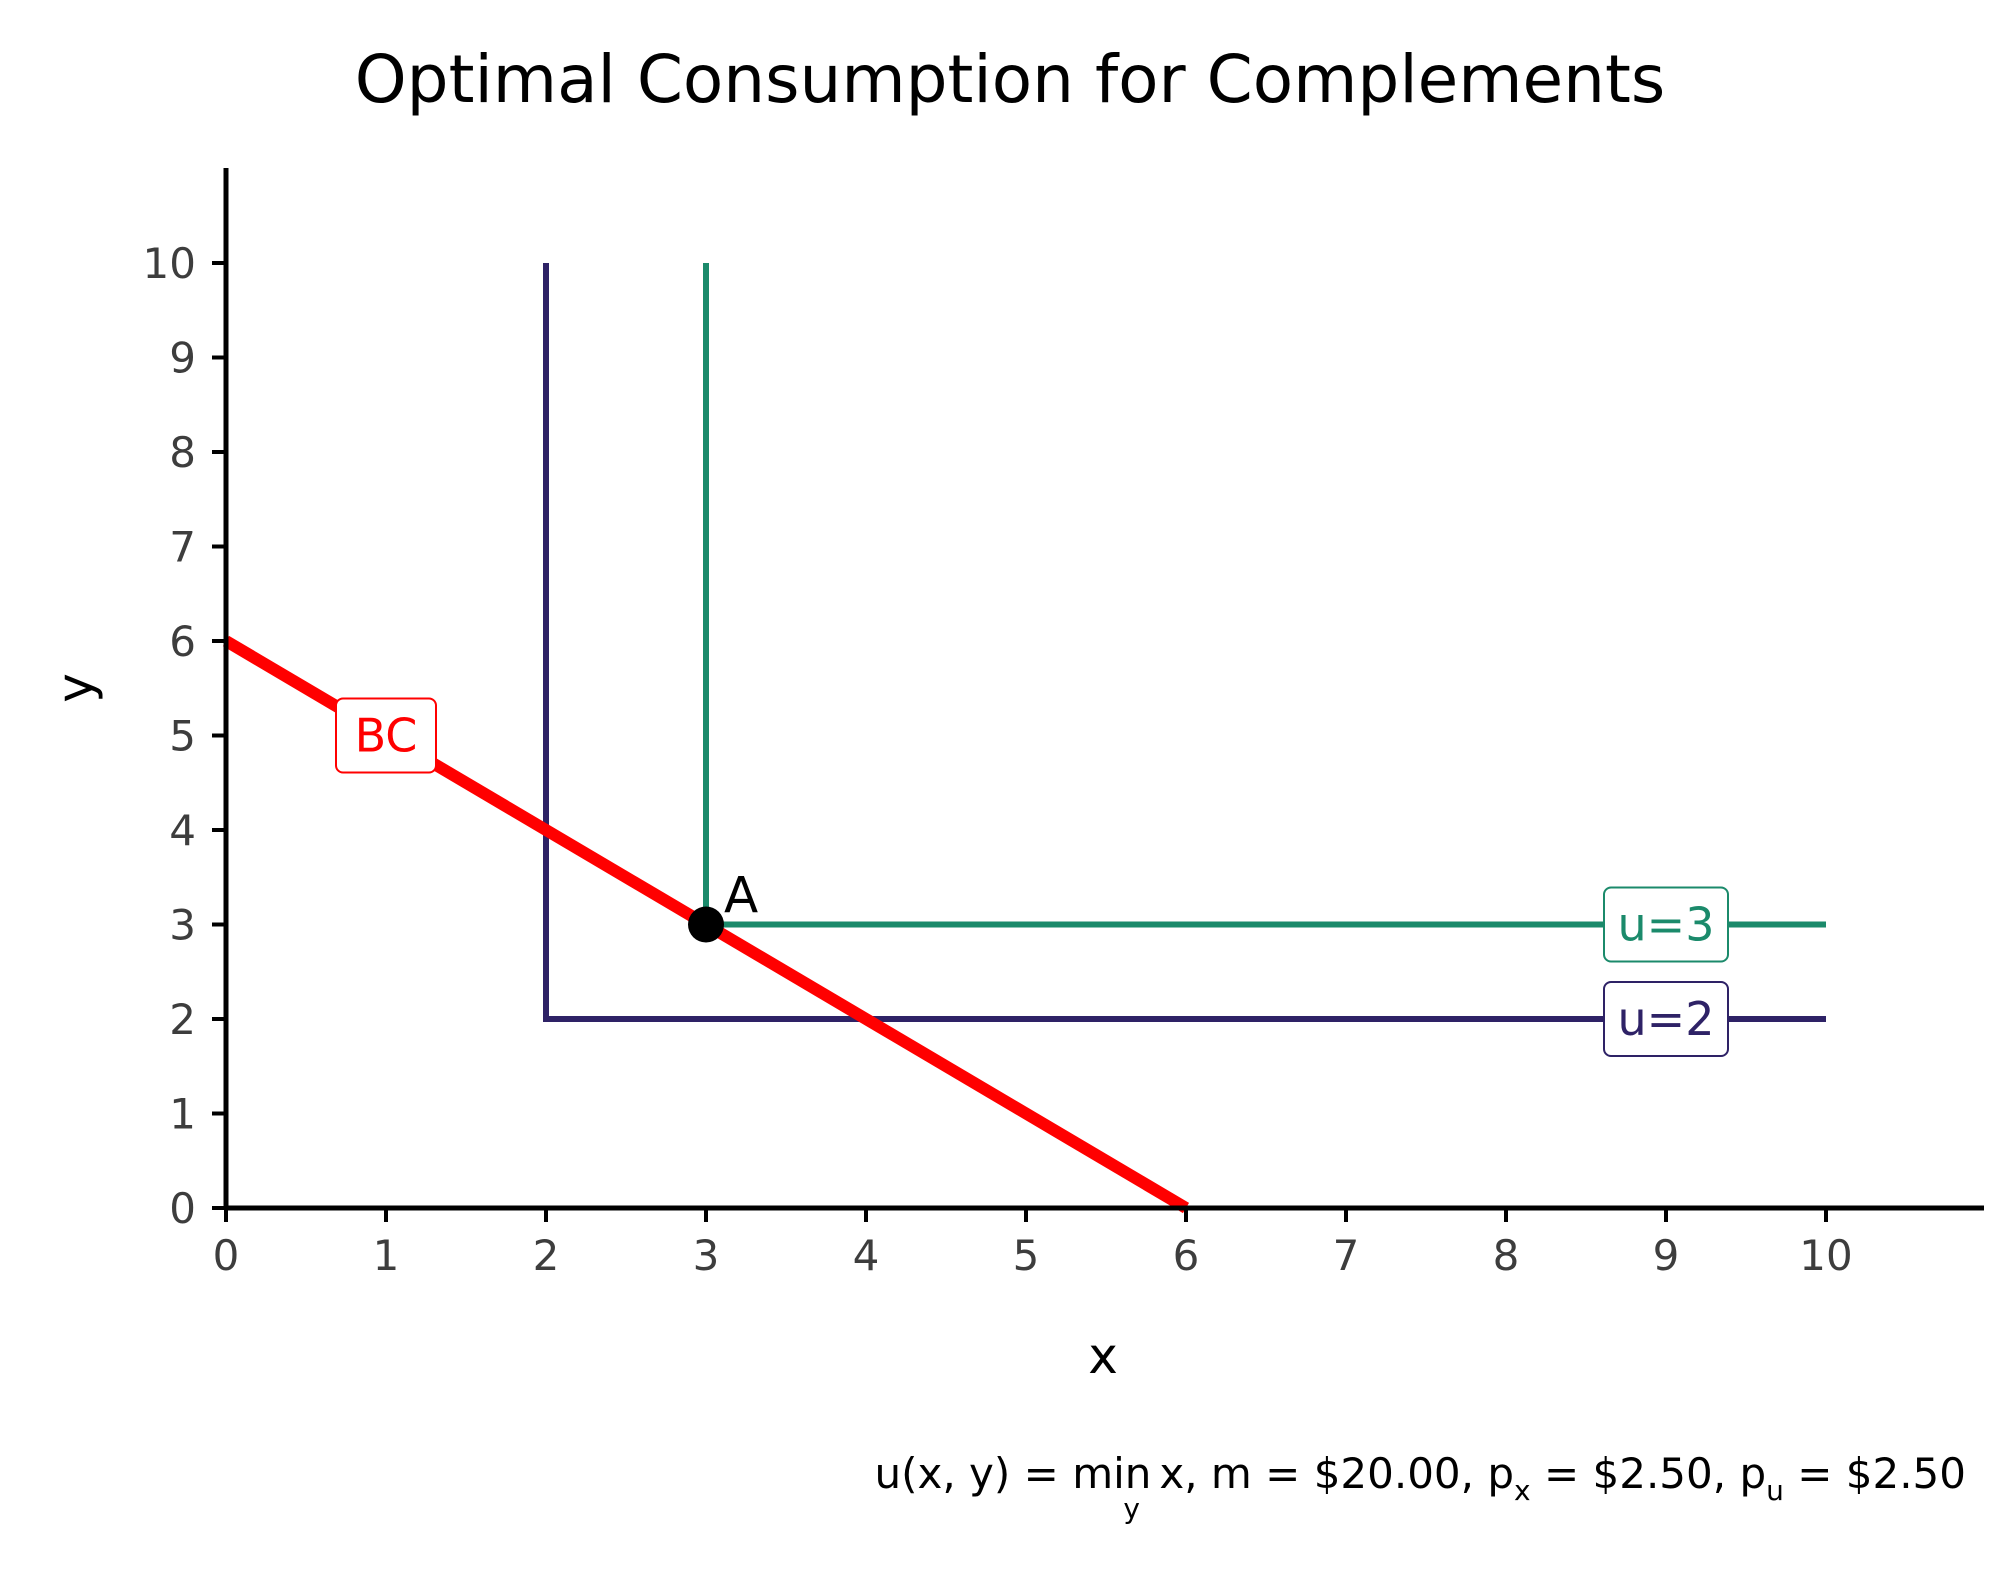  I want to click on x-tick-label-10: 10, so click(1825, 1255).